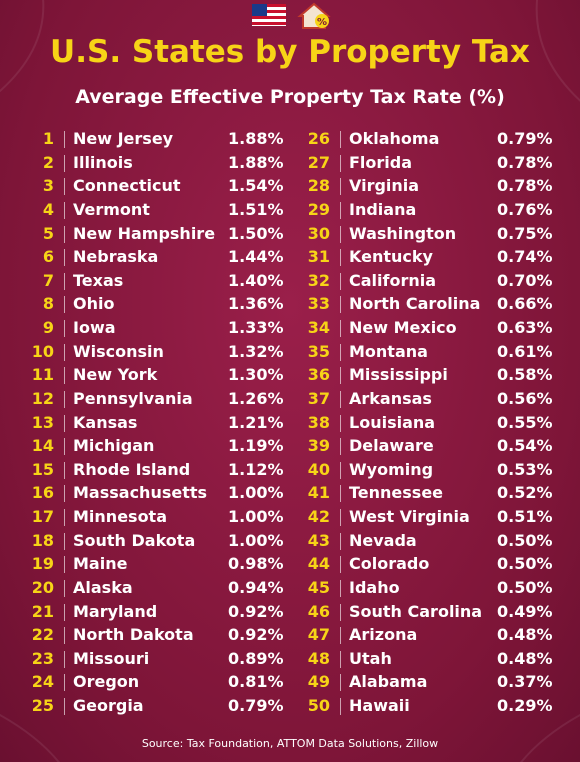  I want to click on rate: 0.61%, so click(525, 351).